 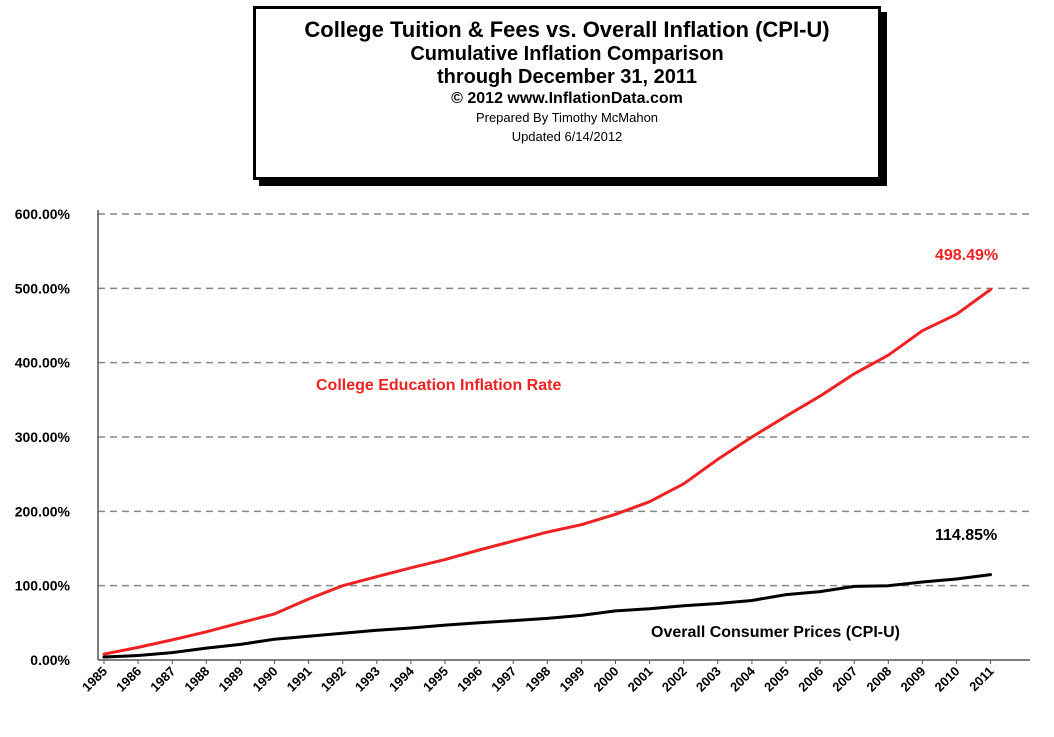 I want to click on x-tick-label-1994: 1994, so click(x=402, y=679).